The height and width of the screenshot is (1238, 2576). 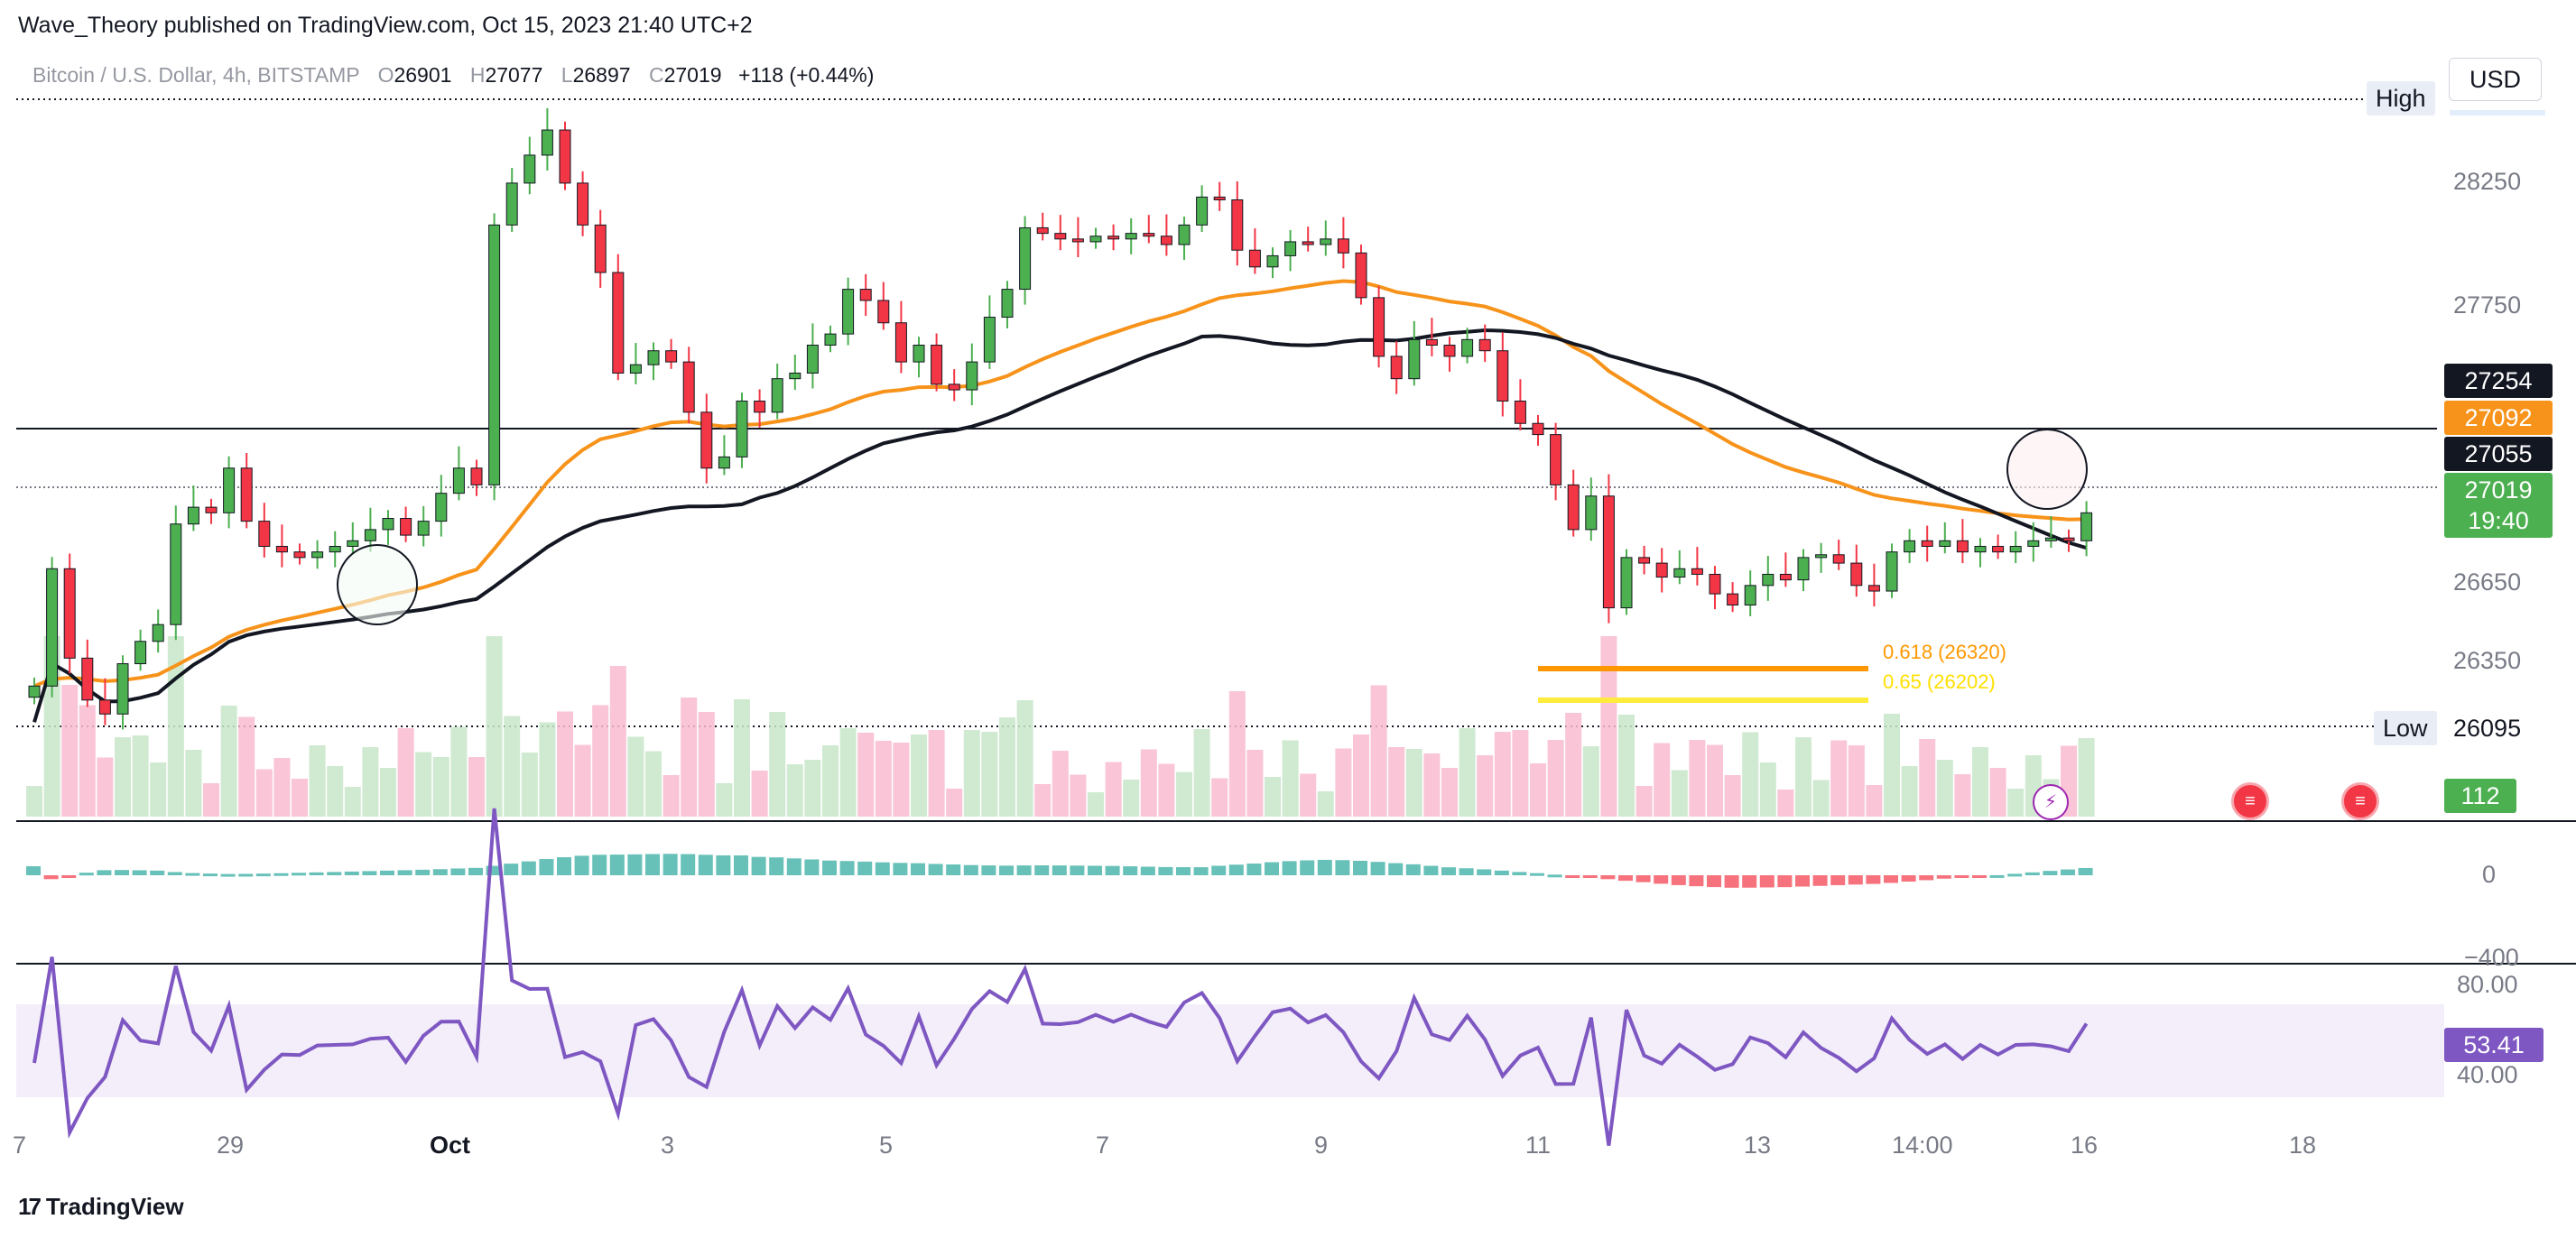 What do you see at coordinates (1945, 652) in the screenshot?
I see `fib-618-label: 0.618 (26320)` at bounding box center [1945, 652].